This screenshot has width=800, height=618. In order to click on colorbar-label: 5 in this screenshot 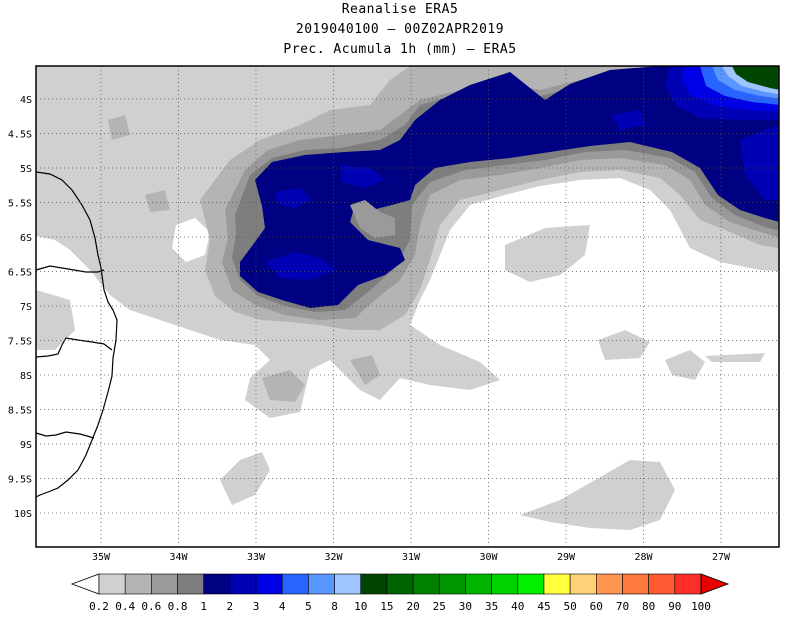, I will do `click(308, 606)`.